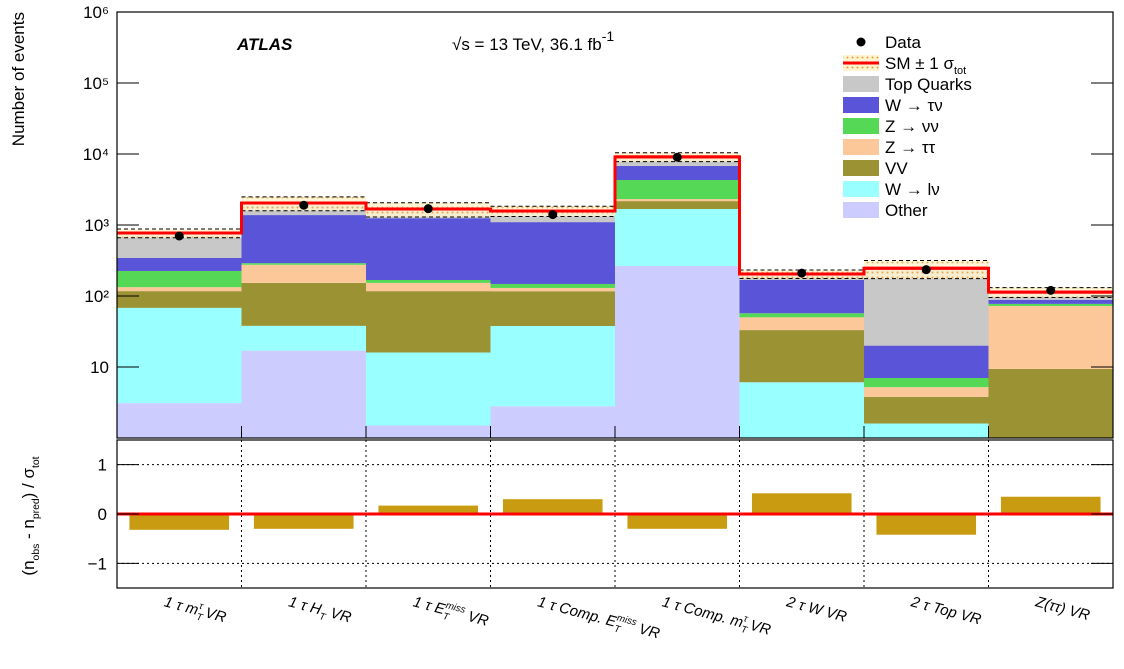 Image resolution: width=1124 pixels, height=669 pixels. What do you see at coordinates (627, 621) in the screenshot?
I see `superscript: miss` at bounding box center [627, 621].